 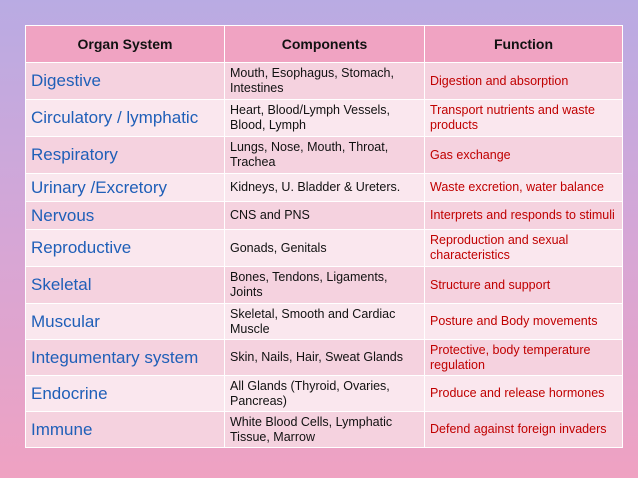 What do you see at coordinates (523, 155) in the screenshot?
I see `function: Gas exchange` at bounding box center [523, 155].